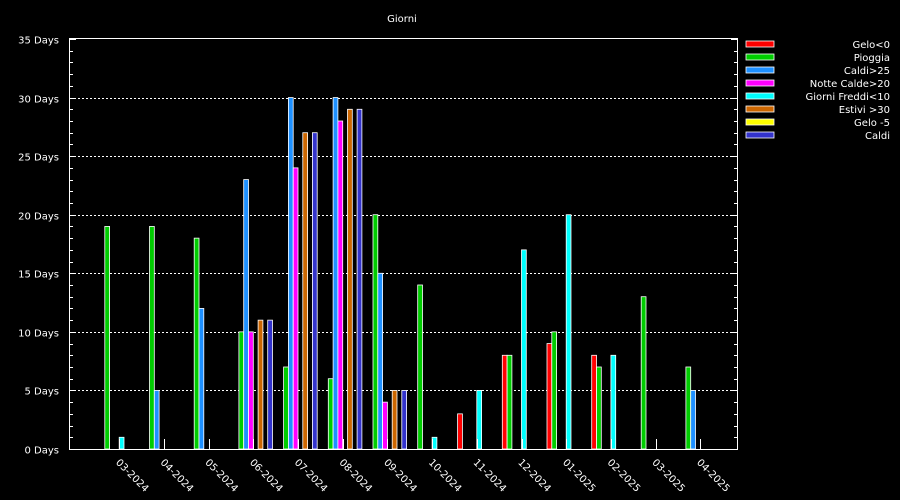 The height and width of the screenshot is (500, 900). What do you see at coordinates (867, 71) in the screenshot?
I see `legend-label: Caldi>25` at bounding box center [867, 71].